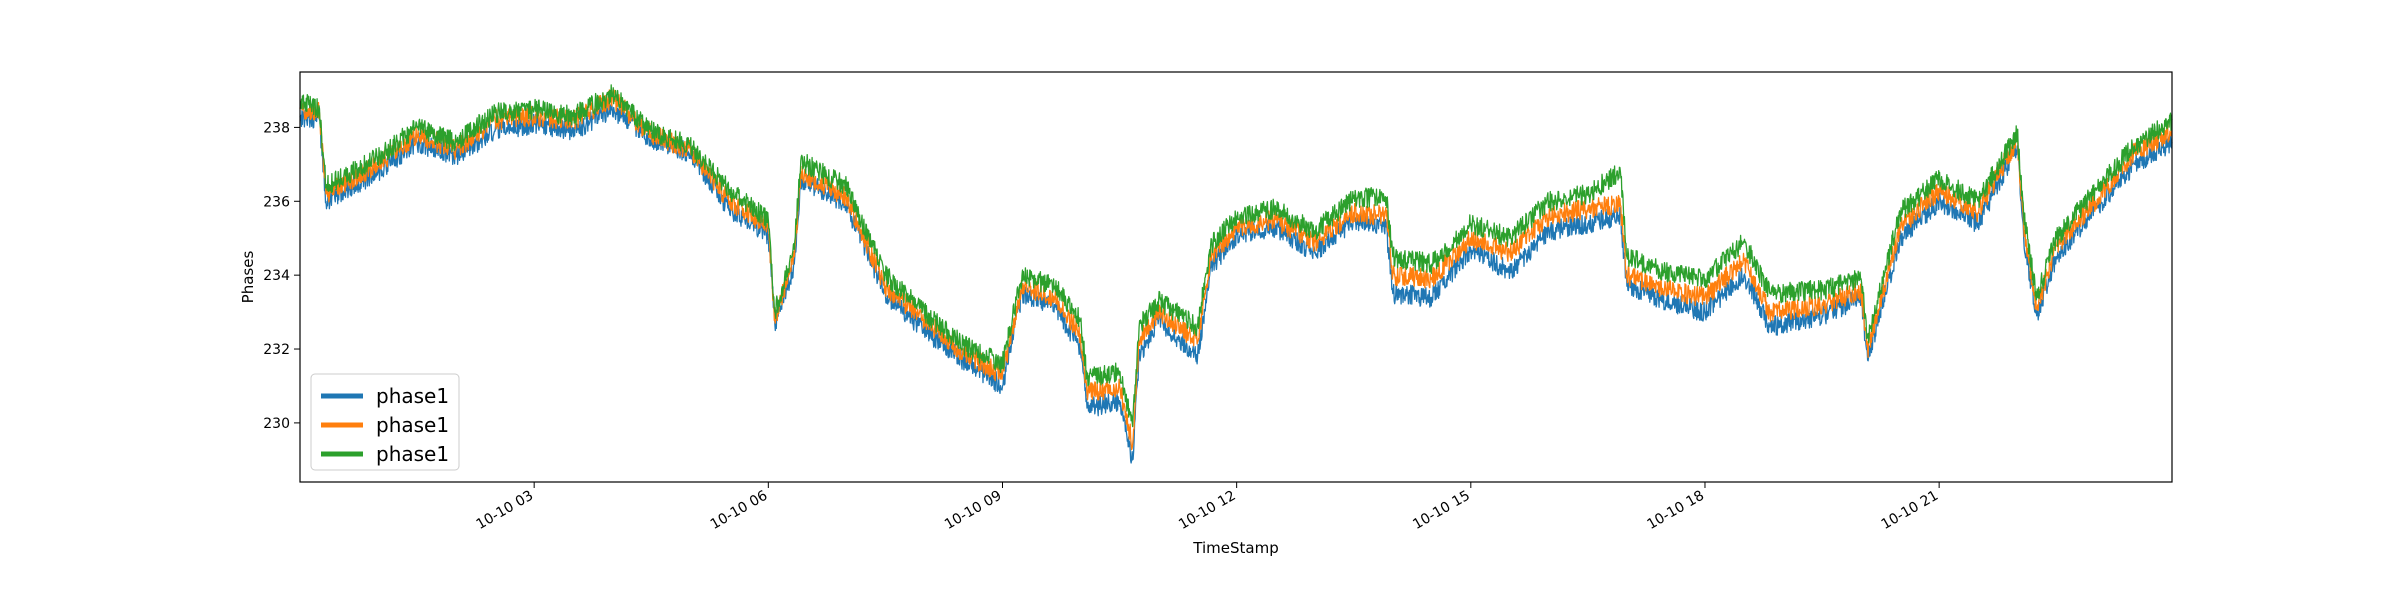 The image size is (2400, 604). I want to click on y-axis: 230 232 234 236 238, so click(281, 276).